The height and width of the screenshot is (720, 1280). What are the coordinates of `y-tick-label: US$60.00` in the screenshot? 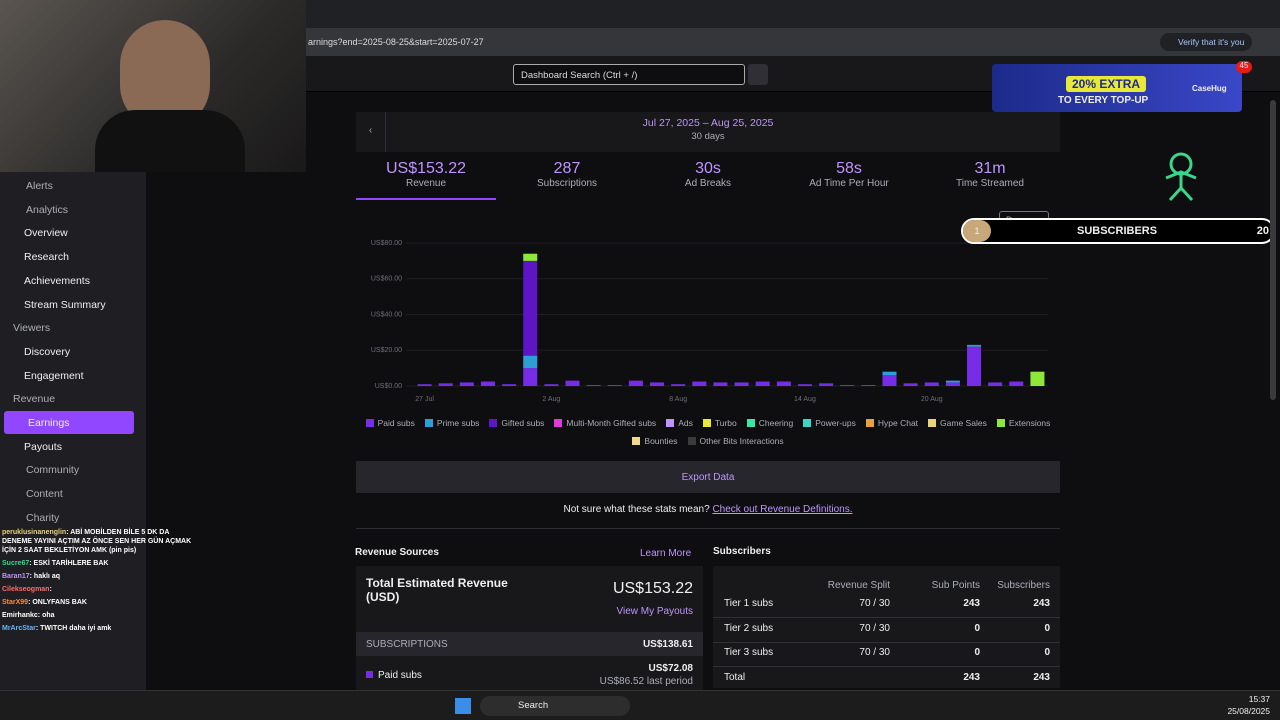 It's located at (386, 279).